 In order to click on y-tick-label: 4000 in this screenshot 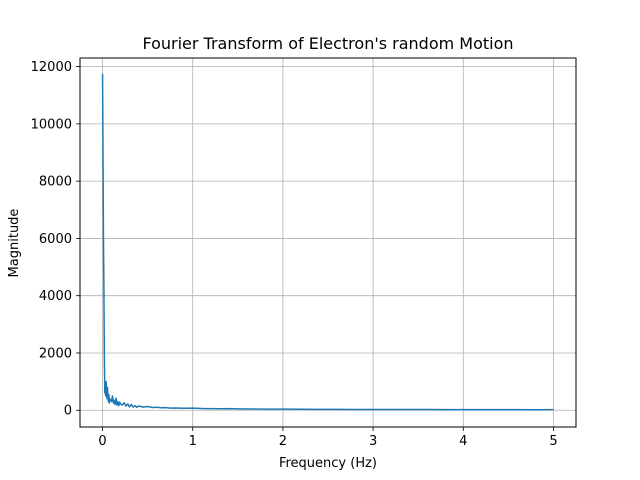, I will do `click(55, 296)`.